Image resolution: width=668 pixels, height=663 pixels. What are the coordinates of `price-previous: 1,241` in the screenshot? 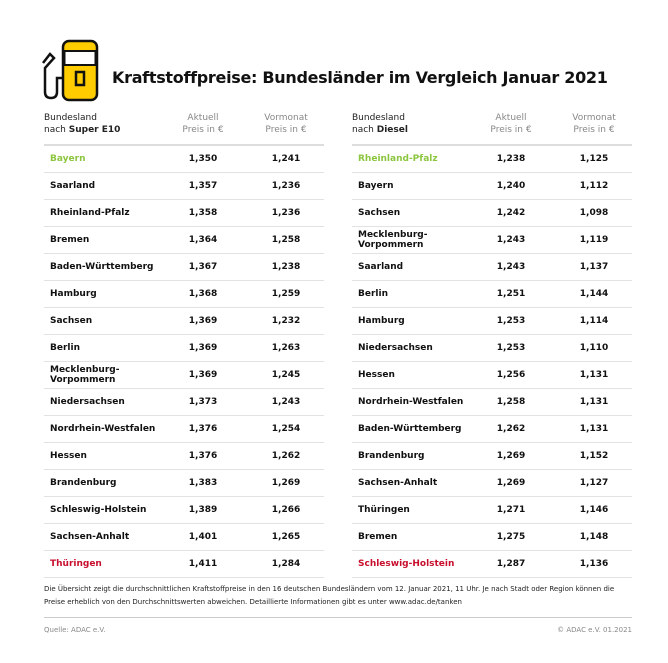 It's located at (286, 159).